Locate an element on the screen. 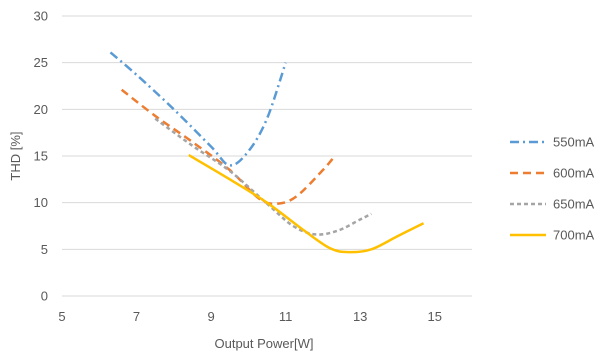  y-tick-labels: 0 5 10 15 20 25 30 is located at coordinates (41, 156).